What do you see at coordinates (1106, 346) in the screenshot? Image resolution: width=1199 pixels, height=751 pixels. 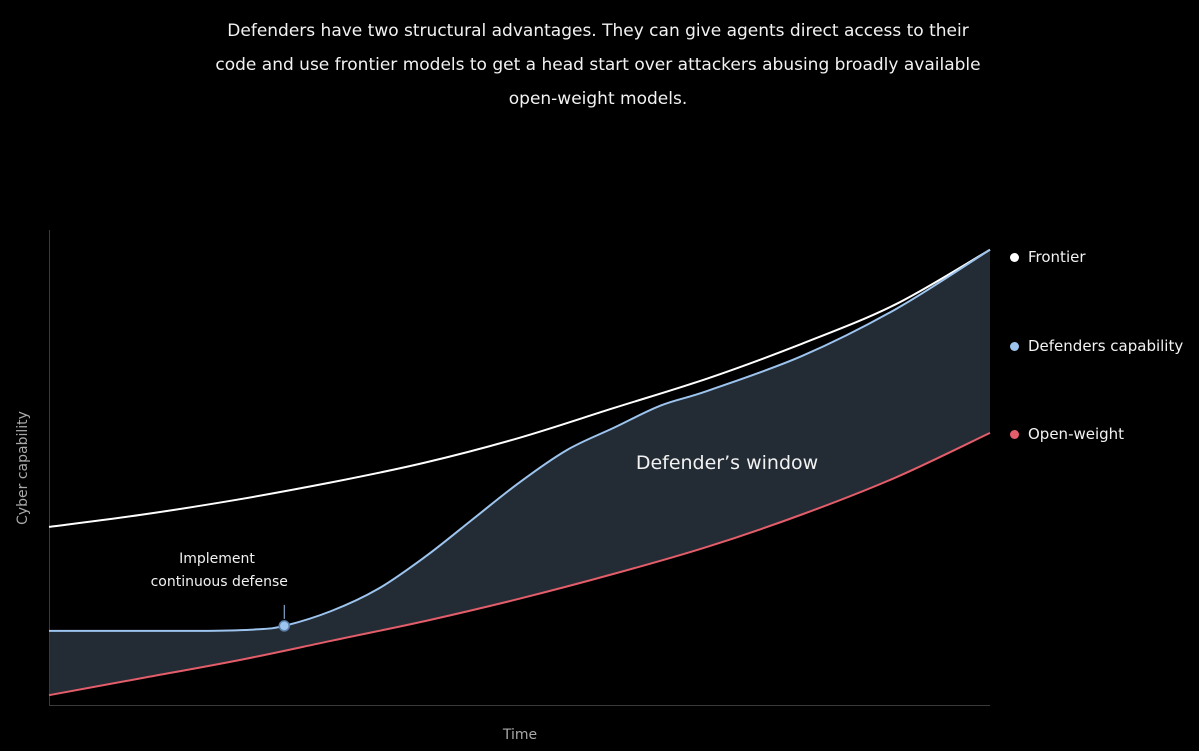 I see `legend-label-defenders-capability: Defenders capability` at bounding box center [1106, 346].